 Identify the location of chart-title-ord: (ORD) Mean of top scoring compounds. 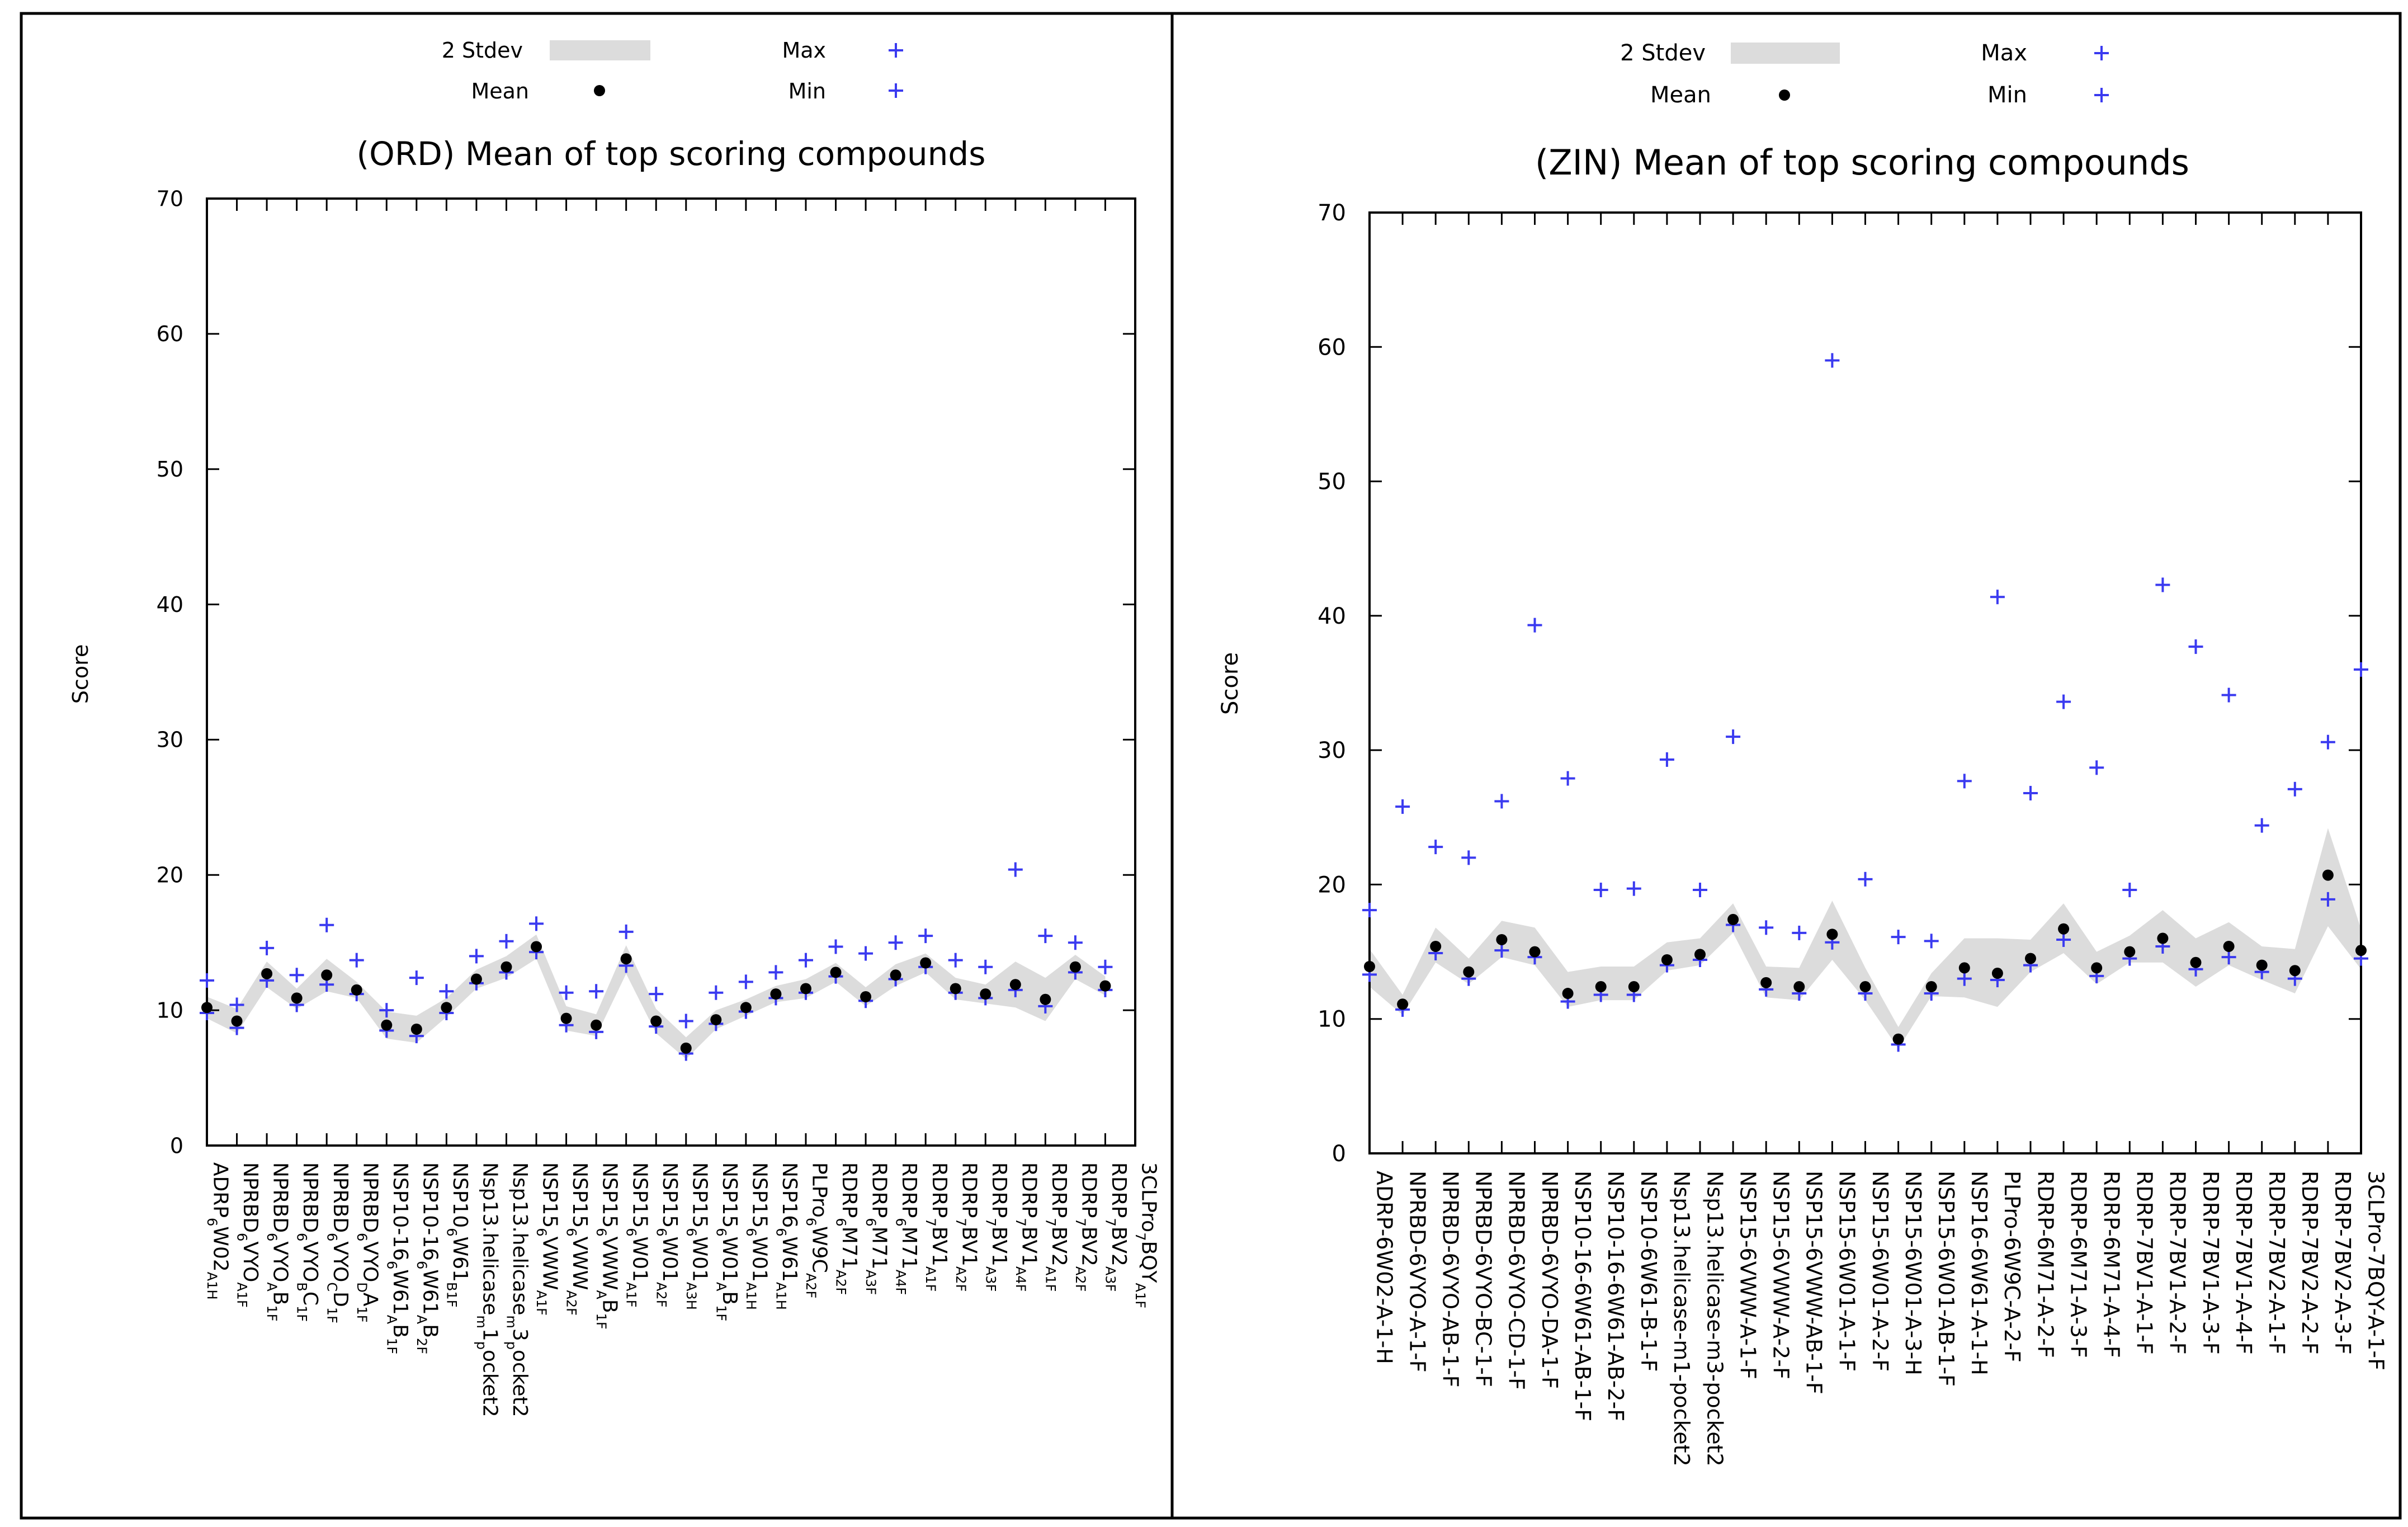
(671, 154).